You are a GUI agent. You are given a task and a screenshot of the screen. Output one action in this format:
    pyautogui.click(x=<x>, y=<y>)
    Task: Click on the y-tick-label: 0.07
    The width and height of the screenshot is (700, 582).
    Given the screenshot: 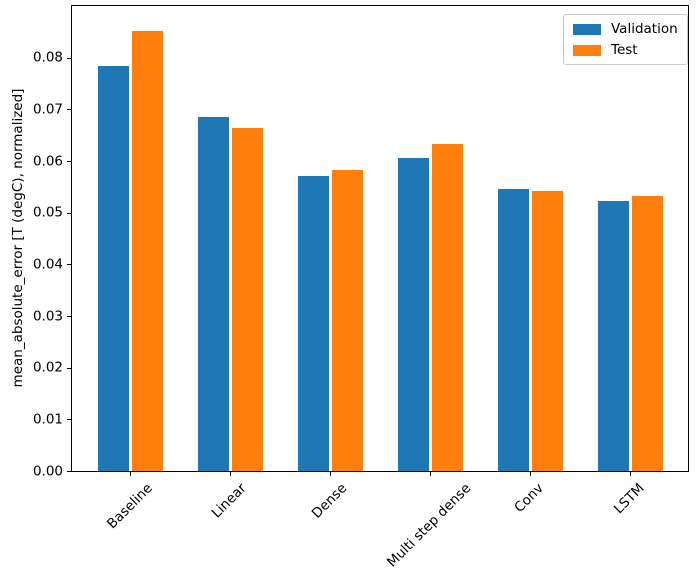 What is the action you would take?
    pyautogui.click(x=47, y=109)
    